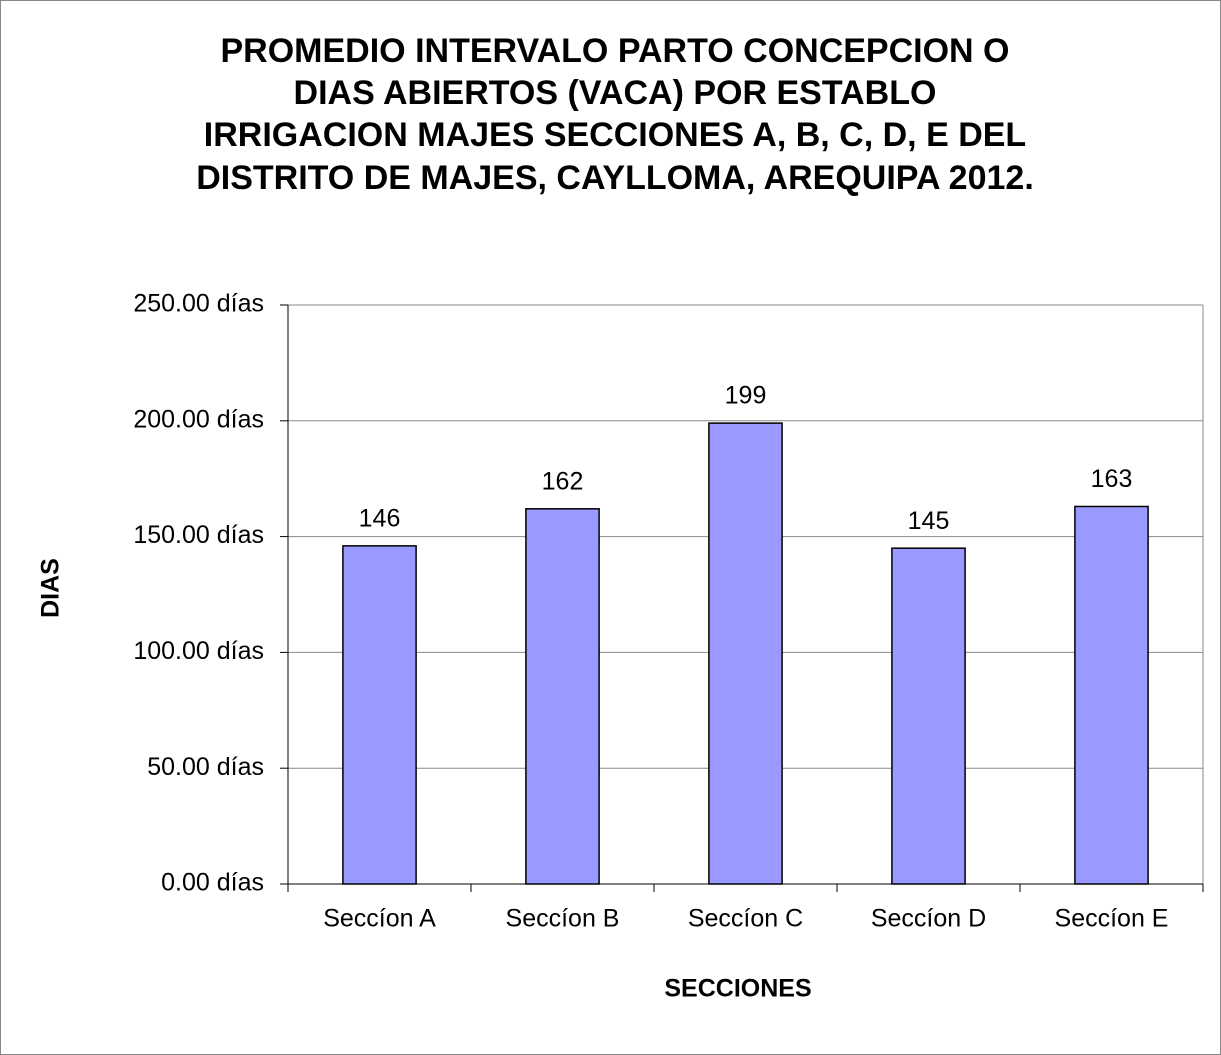 This screenshot has height=1055, width=1221. What do you see at coordinates (737, 989) in the screenshot?
I see `x-axis-label: SECCIONES` at bounding box center [737, 989].